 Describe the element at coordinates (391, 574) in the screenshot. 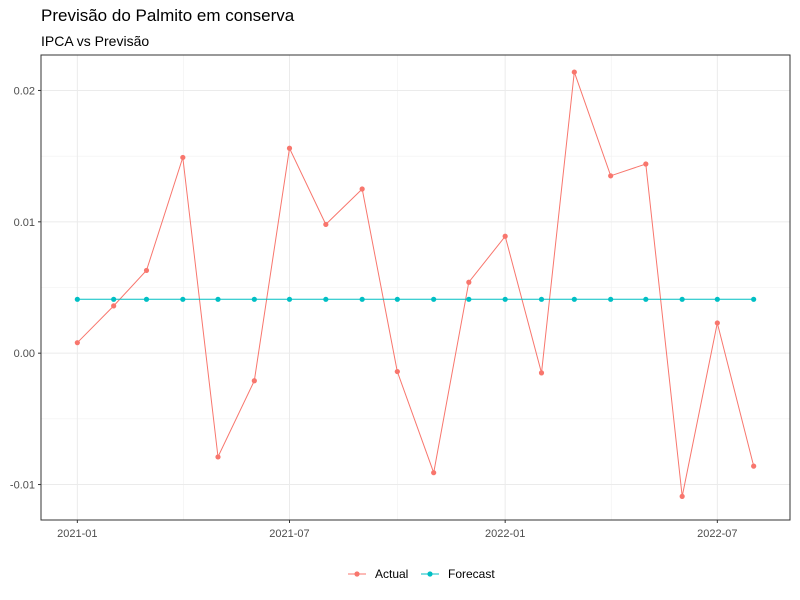

I see `actual-legend-label: Actual` at that location.